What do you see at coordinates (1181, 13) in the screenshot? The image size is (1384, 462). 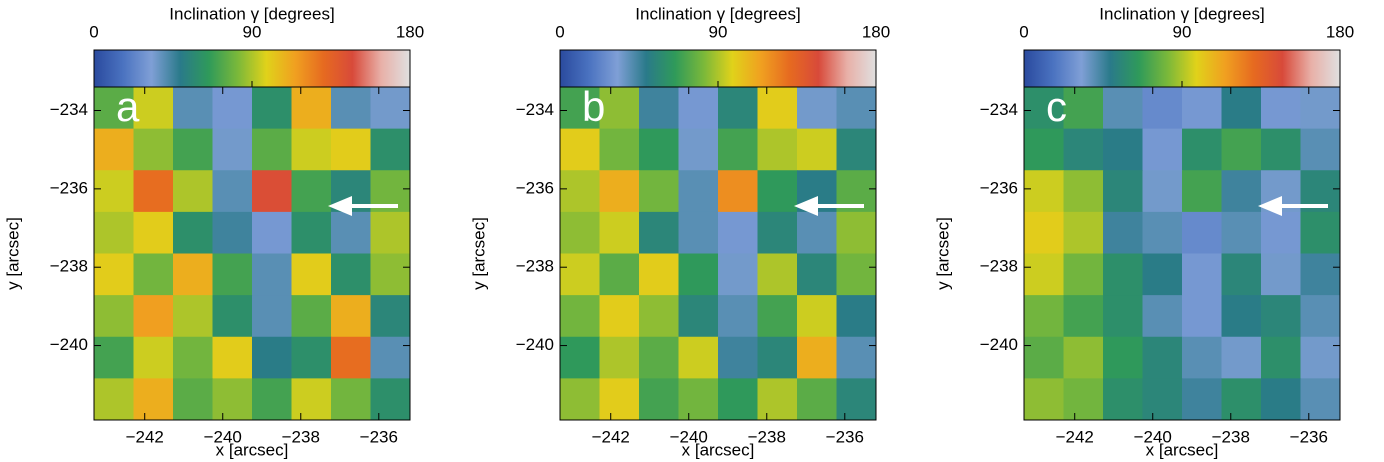 I see `colorbar-title: Inclination γ [degrees]` at bounding box center [1181, 13].